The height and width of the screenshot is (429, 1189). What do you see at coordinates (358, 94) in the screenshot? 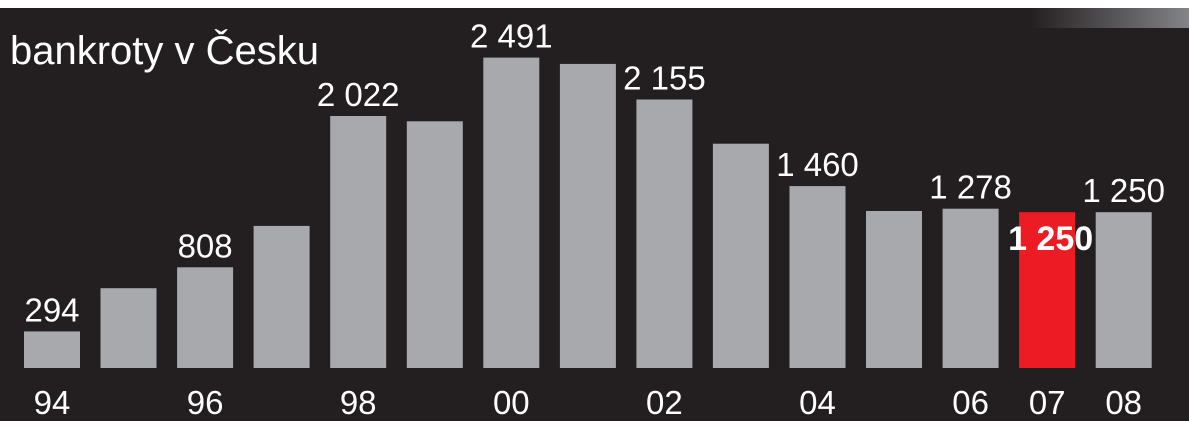
I see `value-label-98: 2 022` at bounding box center [358, 94].